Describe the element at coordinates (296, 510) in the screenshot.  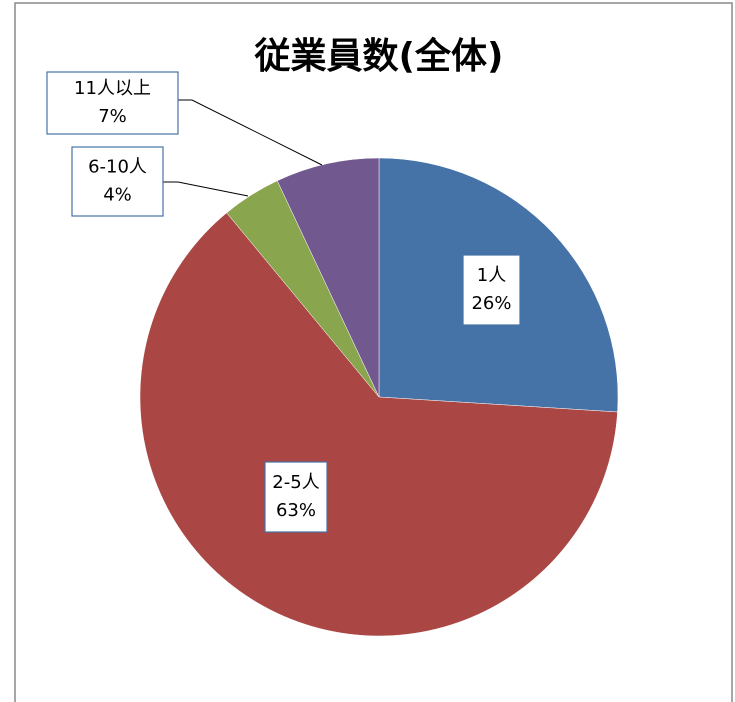
I see `slice-value-label: 63%` at that location.